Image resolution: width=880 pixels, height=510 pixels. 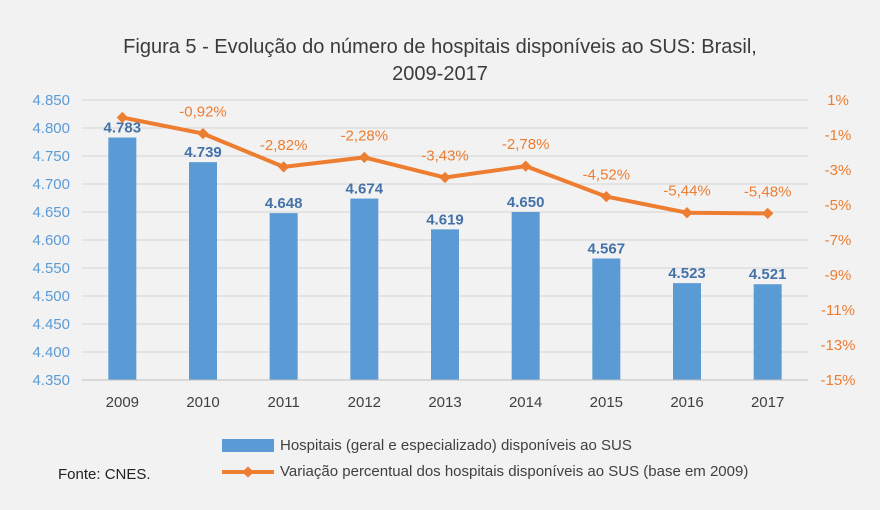 I want to click on bar-data-label: 4.674, so click(x=365, y=189).